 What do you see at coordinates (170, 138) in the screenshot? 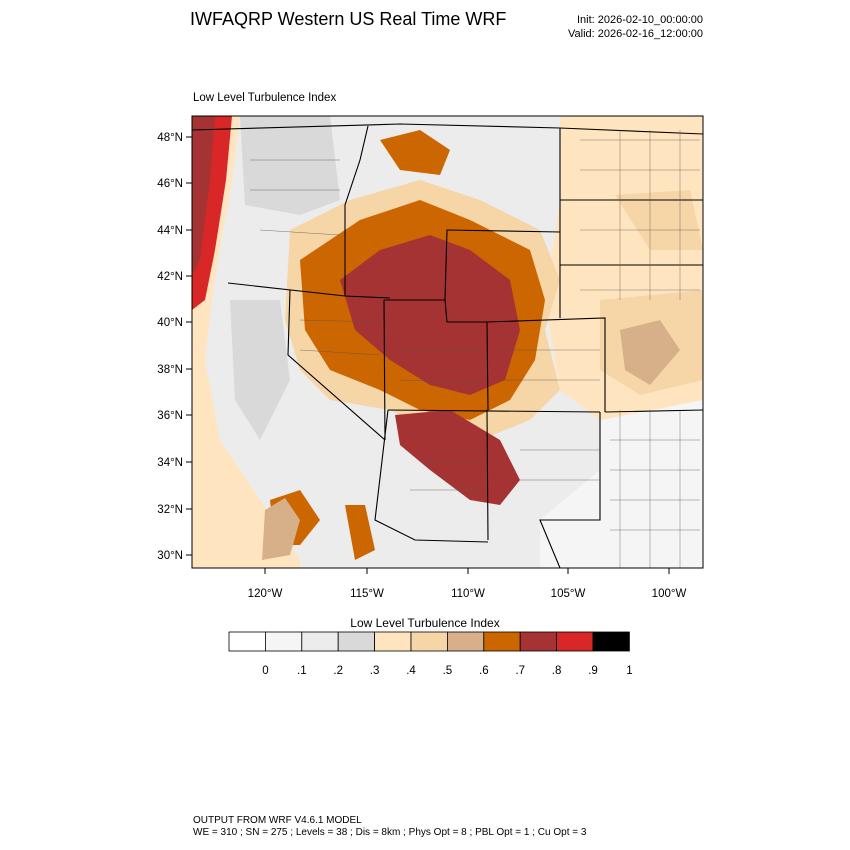
I see `lat-label: 48°N` at bounding box center [170, 138].